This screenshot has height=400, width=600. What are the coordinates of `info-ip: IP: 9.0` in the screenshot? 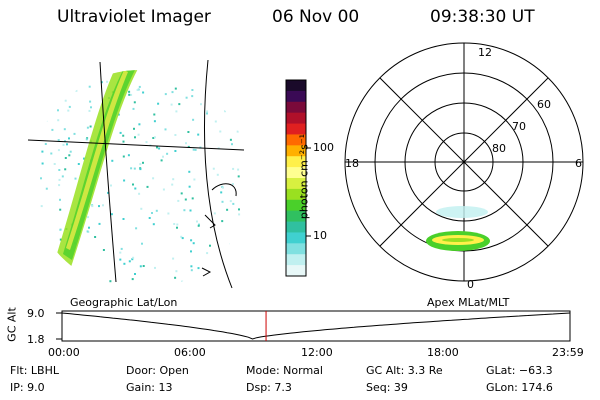 It's located at (27, 387).